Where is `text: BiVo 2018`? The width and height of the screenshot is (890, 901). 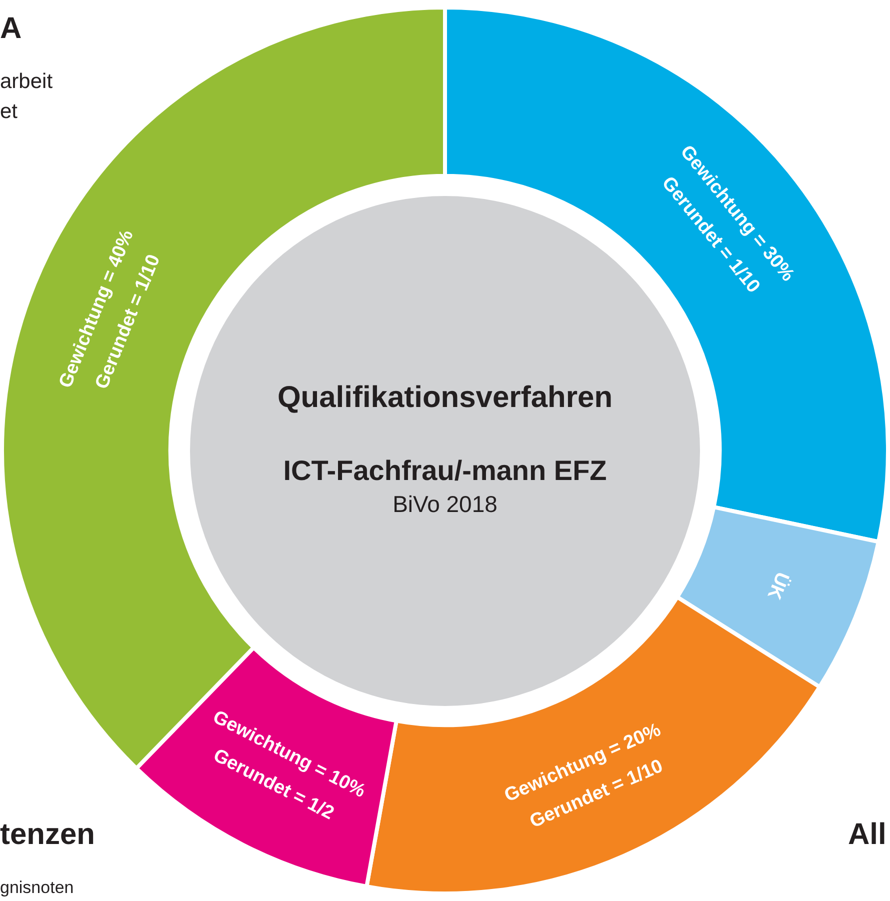 text: BiVo 2018 is located at coordinates (445, 504).